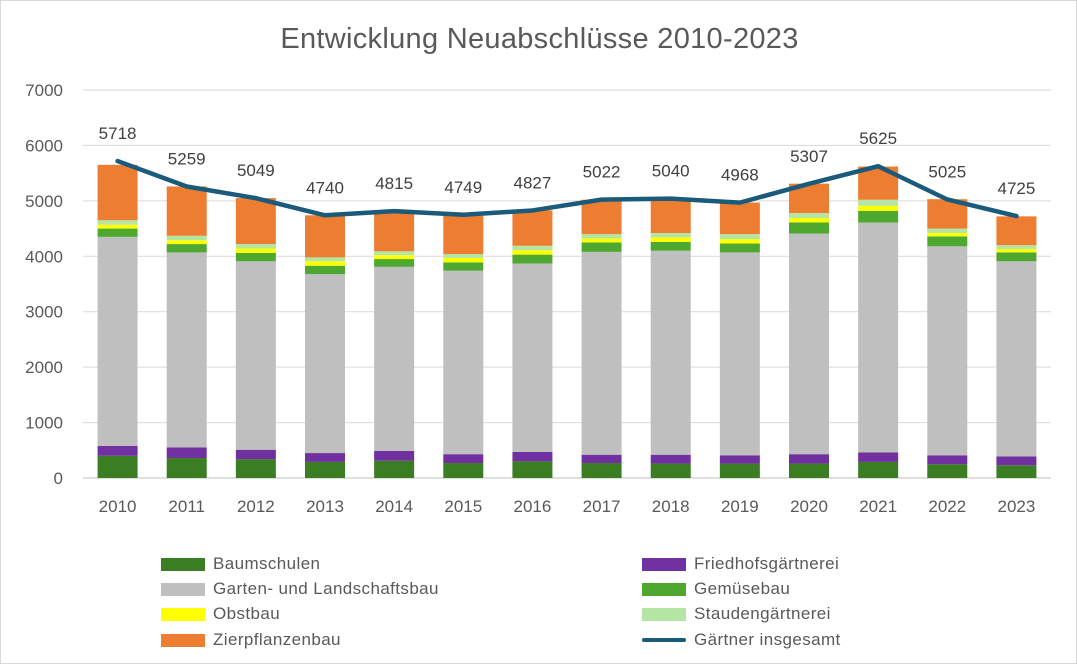  I want to click on legend-label-baumschulen: Baumschulen, so click(267, 563).